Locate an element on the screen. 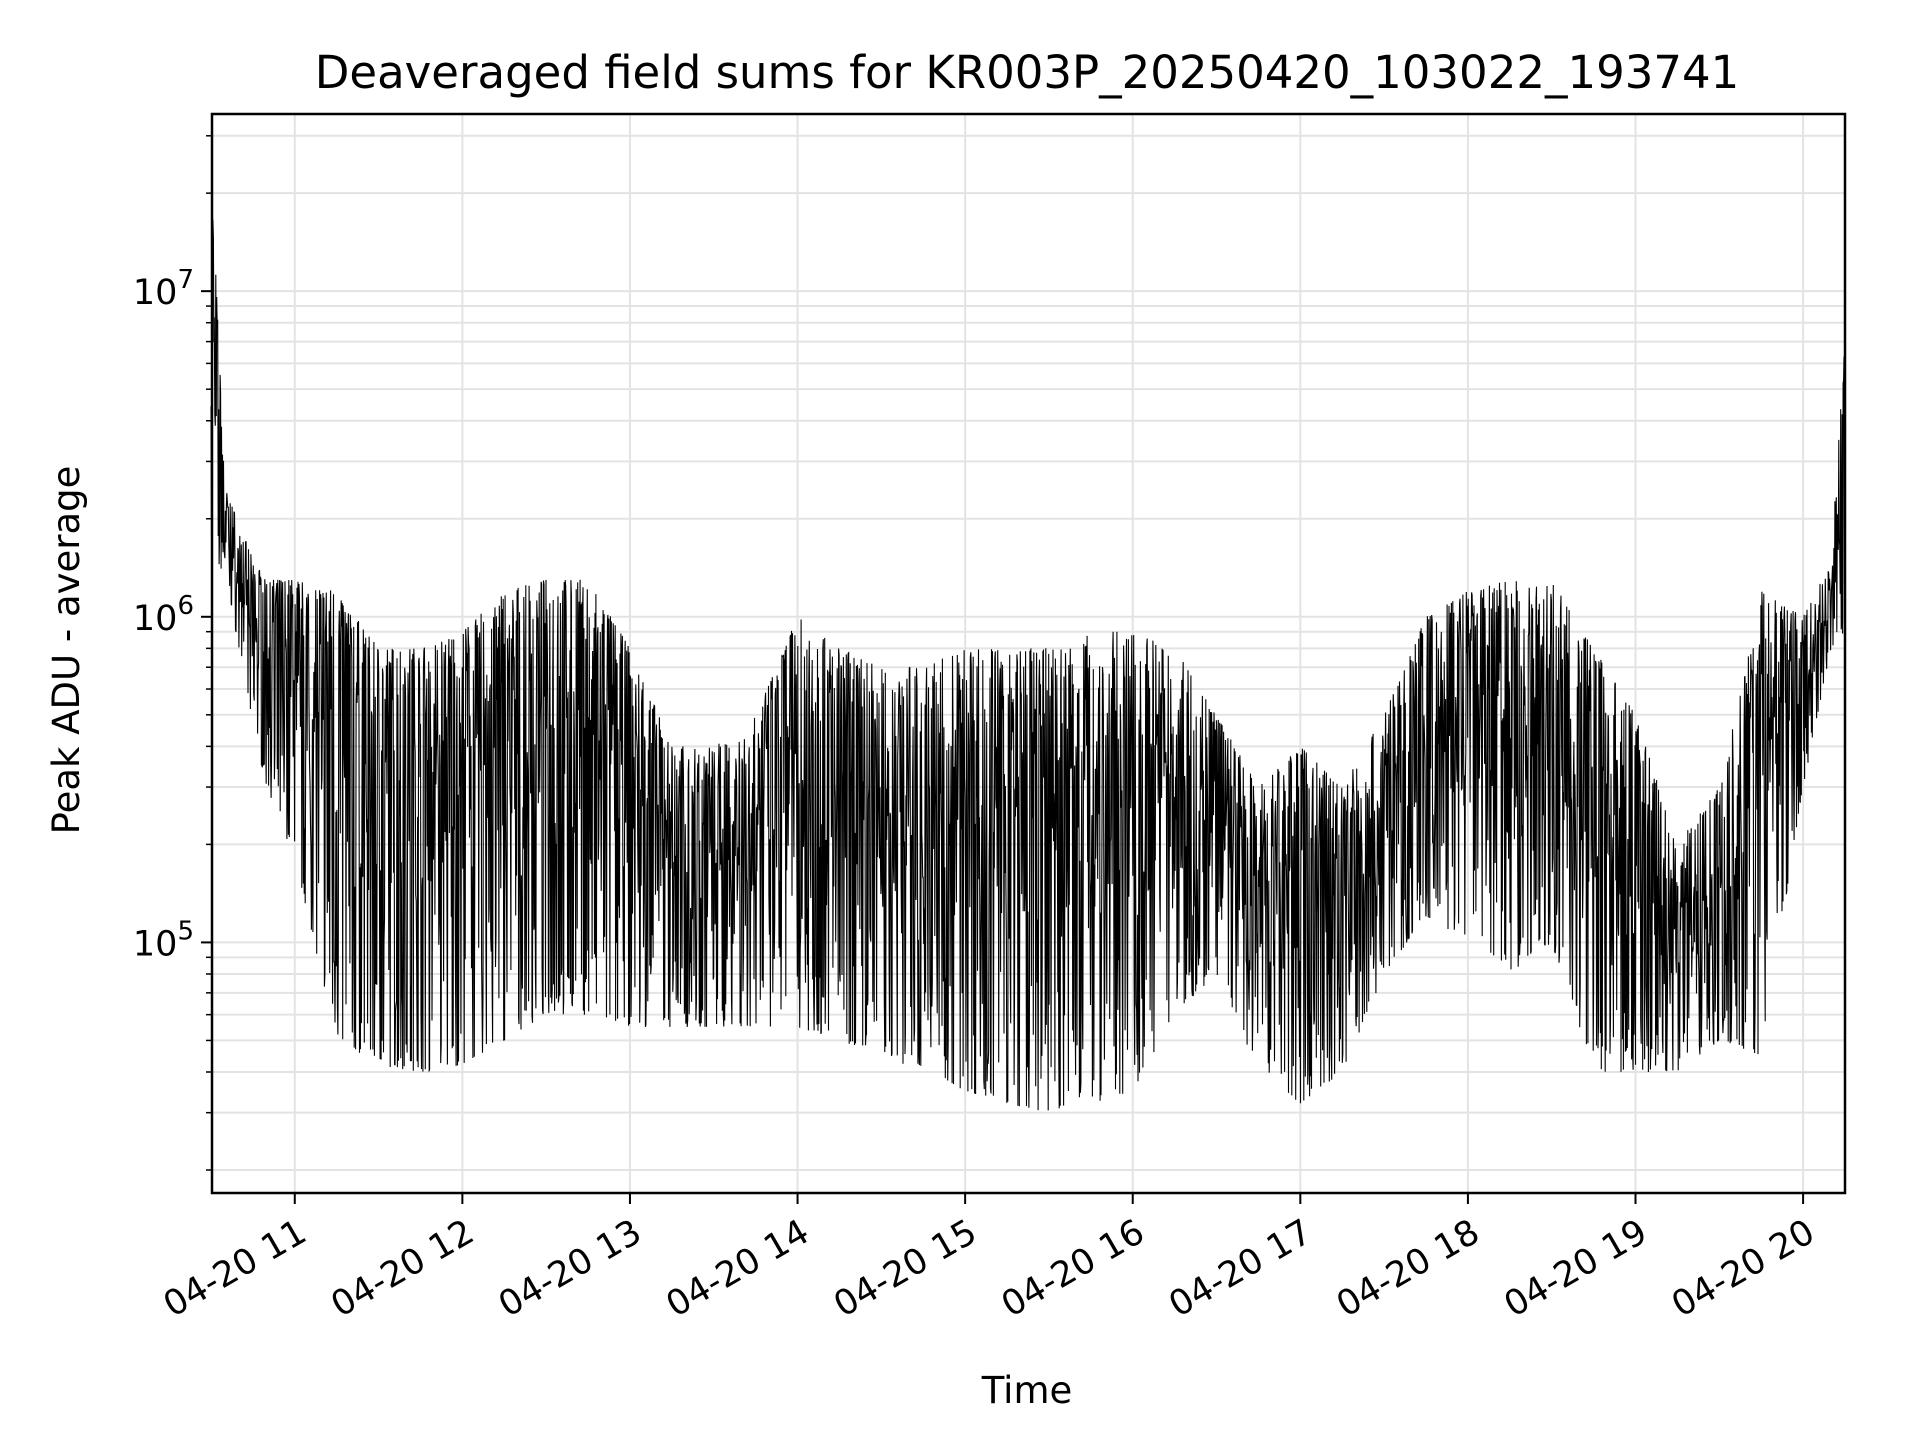 This screenshot has width=1920, height=1444. y-axis-label: Peak ADU - average is located at coordinates (66, 650).